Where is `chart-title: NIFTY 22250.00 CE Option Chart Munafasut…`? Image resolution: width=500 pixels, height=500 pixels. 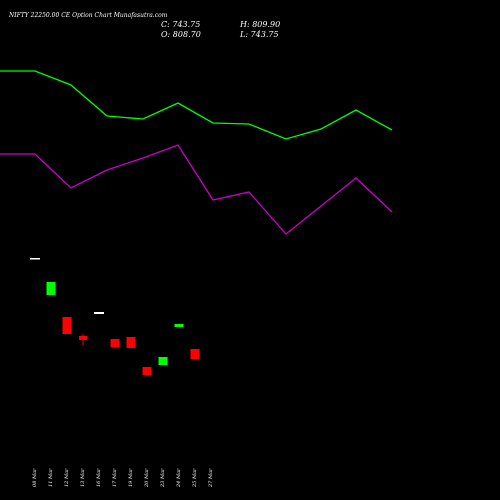
chart-title: NIFTY 22250.00 CE Option Chart Munafasut… is located at coordinates (88, 15).